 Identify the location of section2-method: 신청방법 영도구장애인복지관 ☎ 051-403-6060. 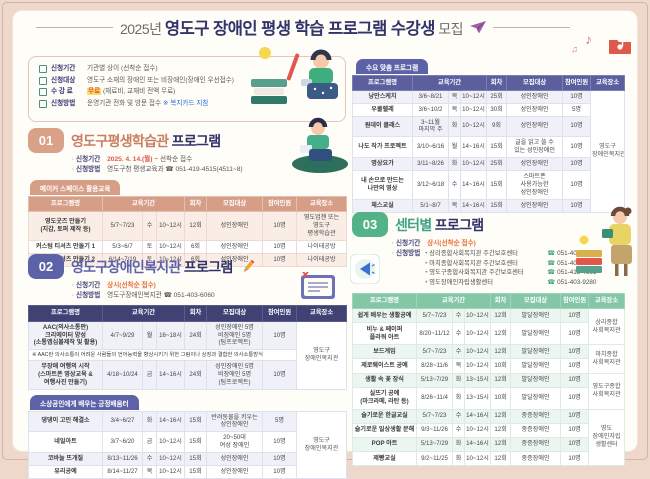
(209, 296).